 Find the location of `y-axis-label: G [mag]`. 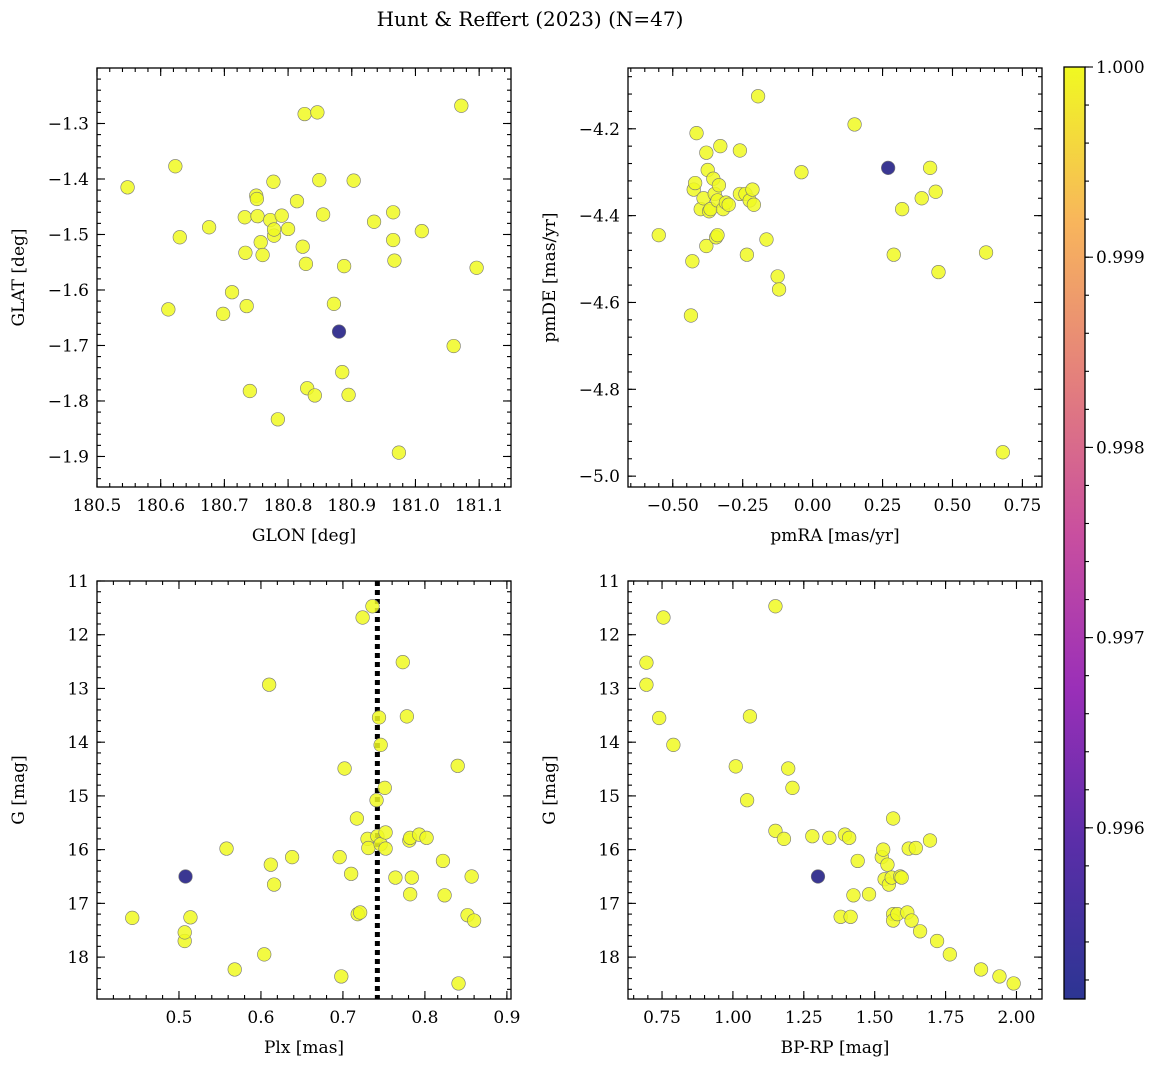

y-axis-label: G [mag] is located at coordinates (550, 789).